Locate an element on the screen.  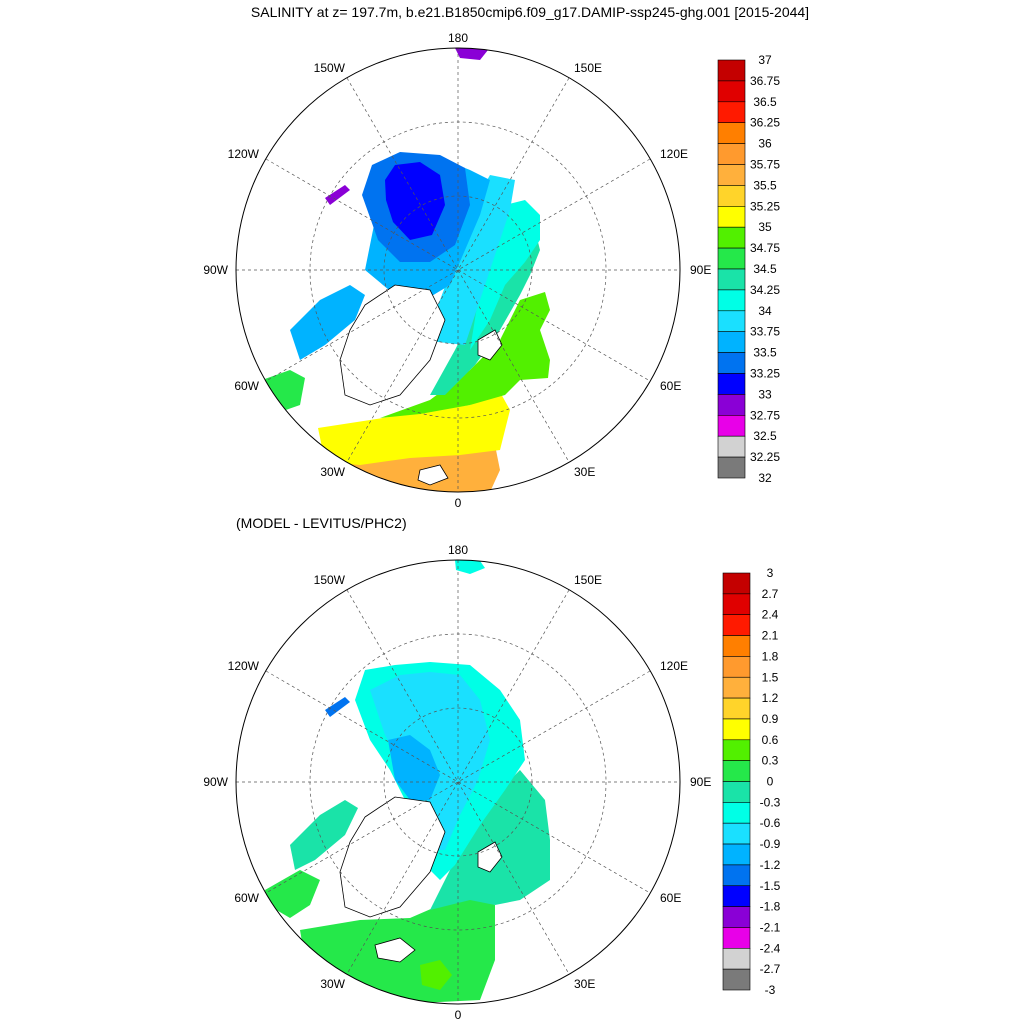
top-colorbar-label: 32.25 is located at coordinates (765, 457).